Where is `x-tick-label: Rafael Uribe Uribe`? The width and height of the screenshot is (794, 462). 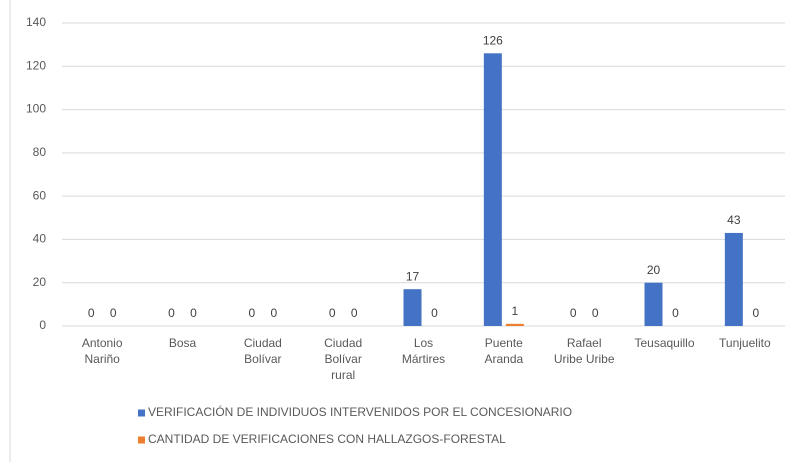 x-tick-label: Rafael Uribe Uribe is located at coordinates (584, 351).